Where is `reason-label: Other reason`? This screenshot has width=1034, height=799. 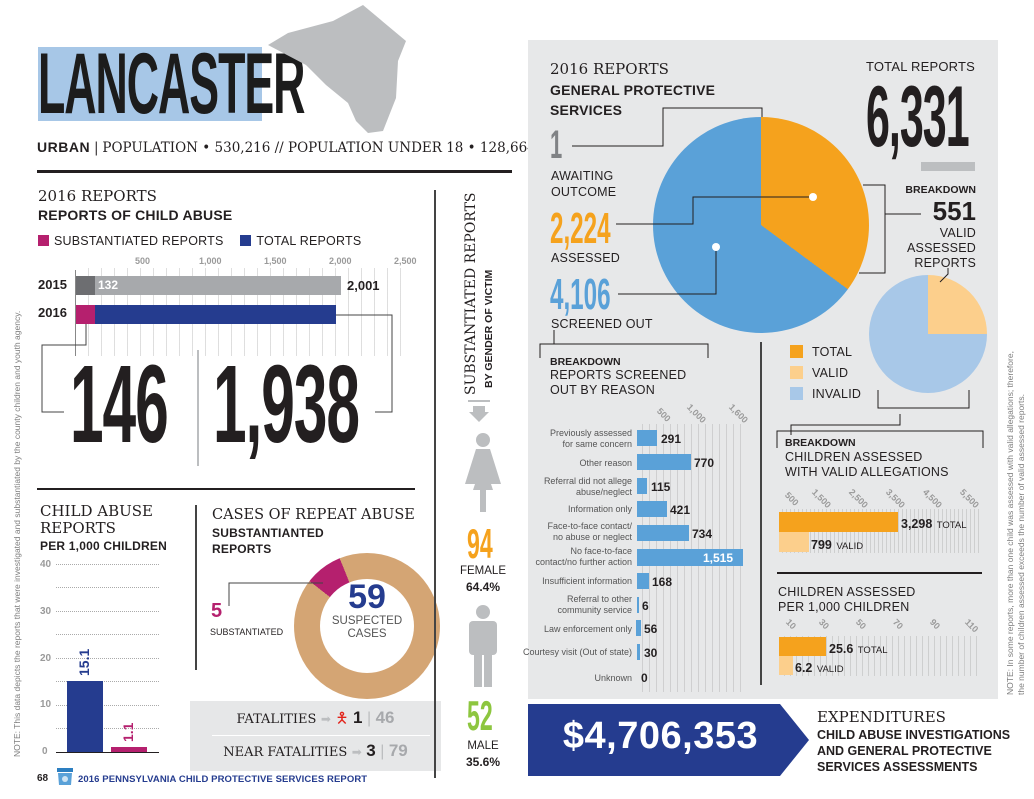
reason-label: Other reason is located at coordinates (605, 463).